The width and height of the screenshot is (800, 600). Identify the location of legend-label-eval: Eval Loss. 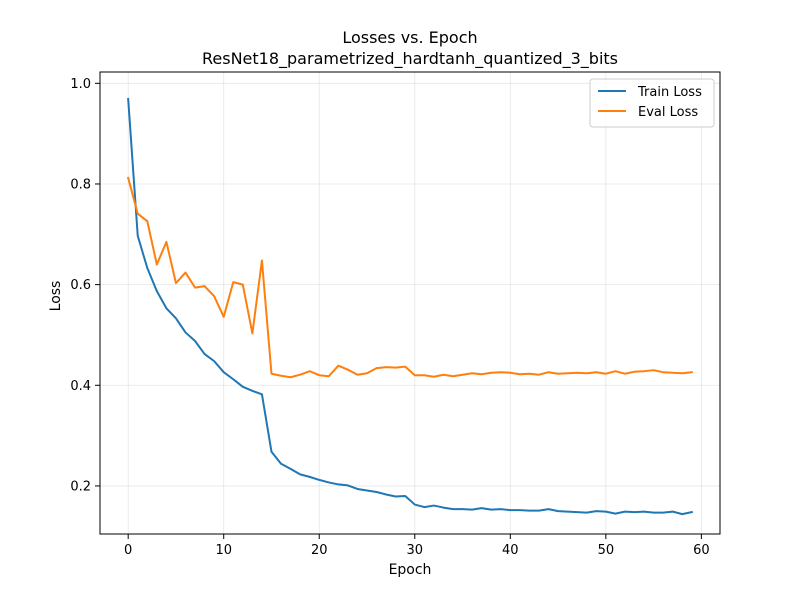
(668, 112).